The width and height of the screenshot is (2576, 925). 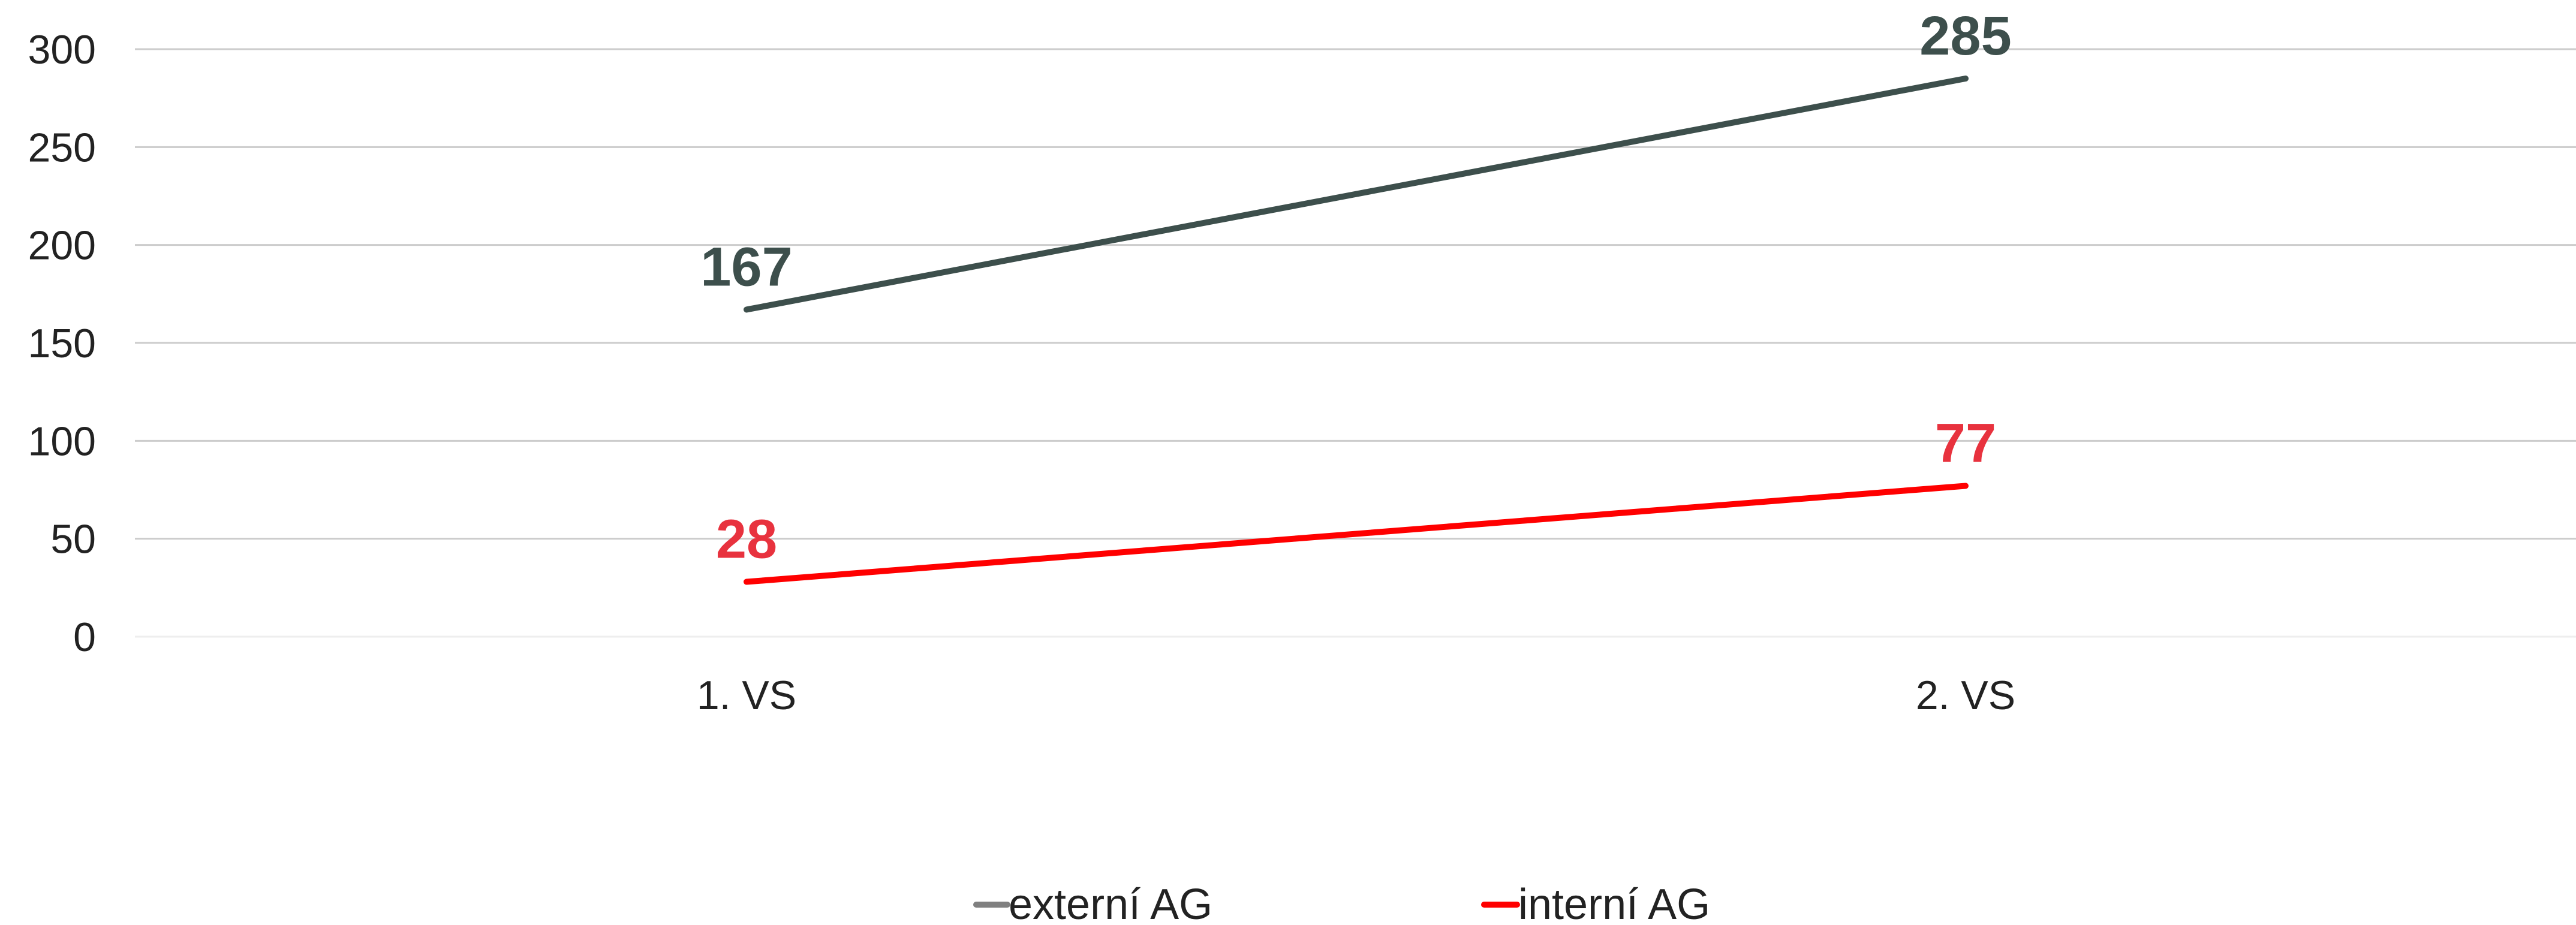 What do you see at coordinates (62, 246) in the screenshot?
I see `y-tick-label: 200` at bounding box center [62, 246].